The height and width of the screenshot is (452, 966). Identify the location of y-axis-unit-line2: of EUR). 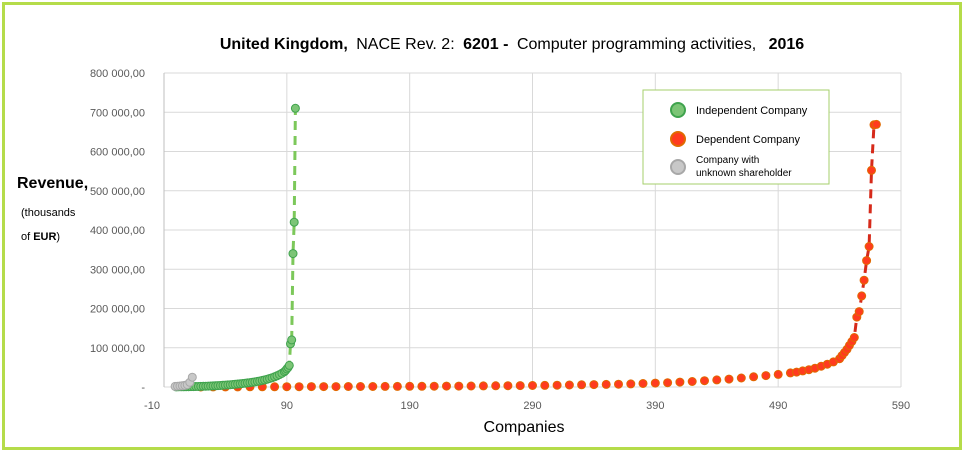
(40, 237).